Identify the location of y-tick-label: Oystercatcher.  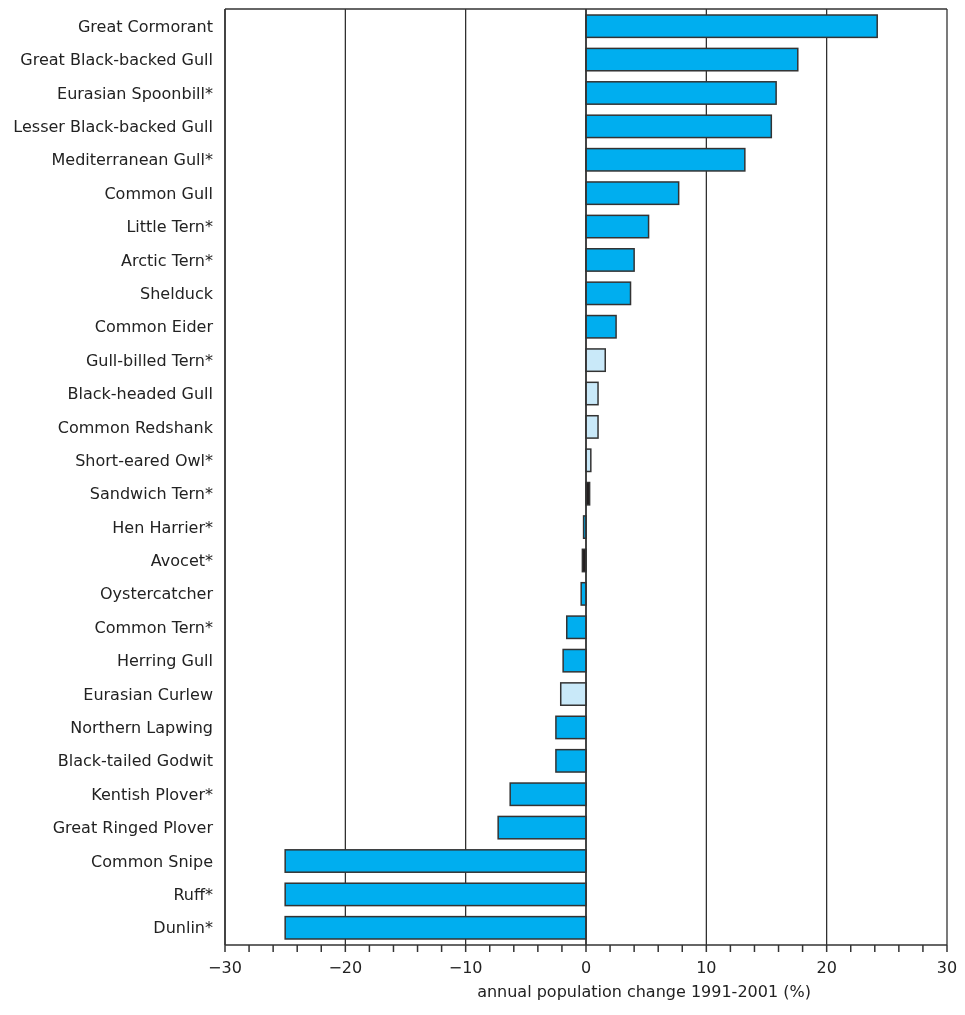
(157, 594).